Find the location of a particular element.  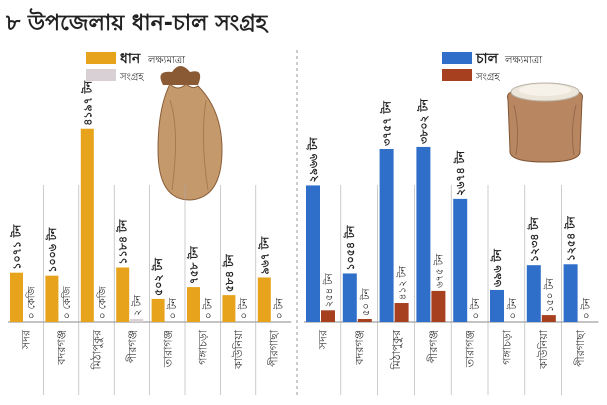

rice-category-label: পীরগঞ্জ is located at coordinates (433, 346).